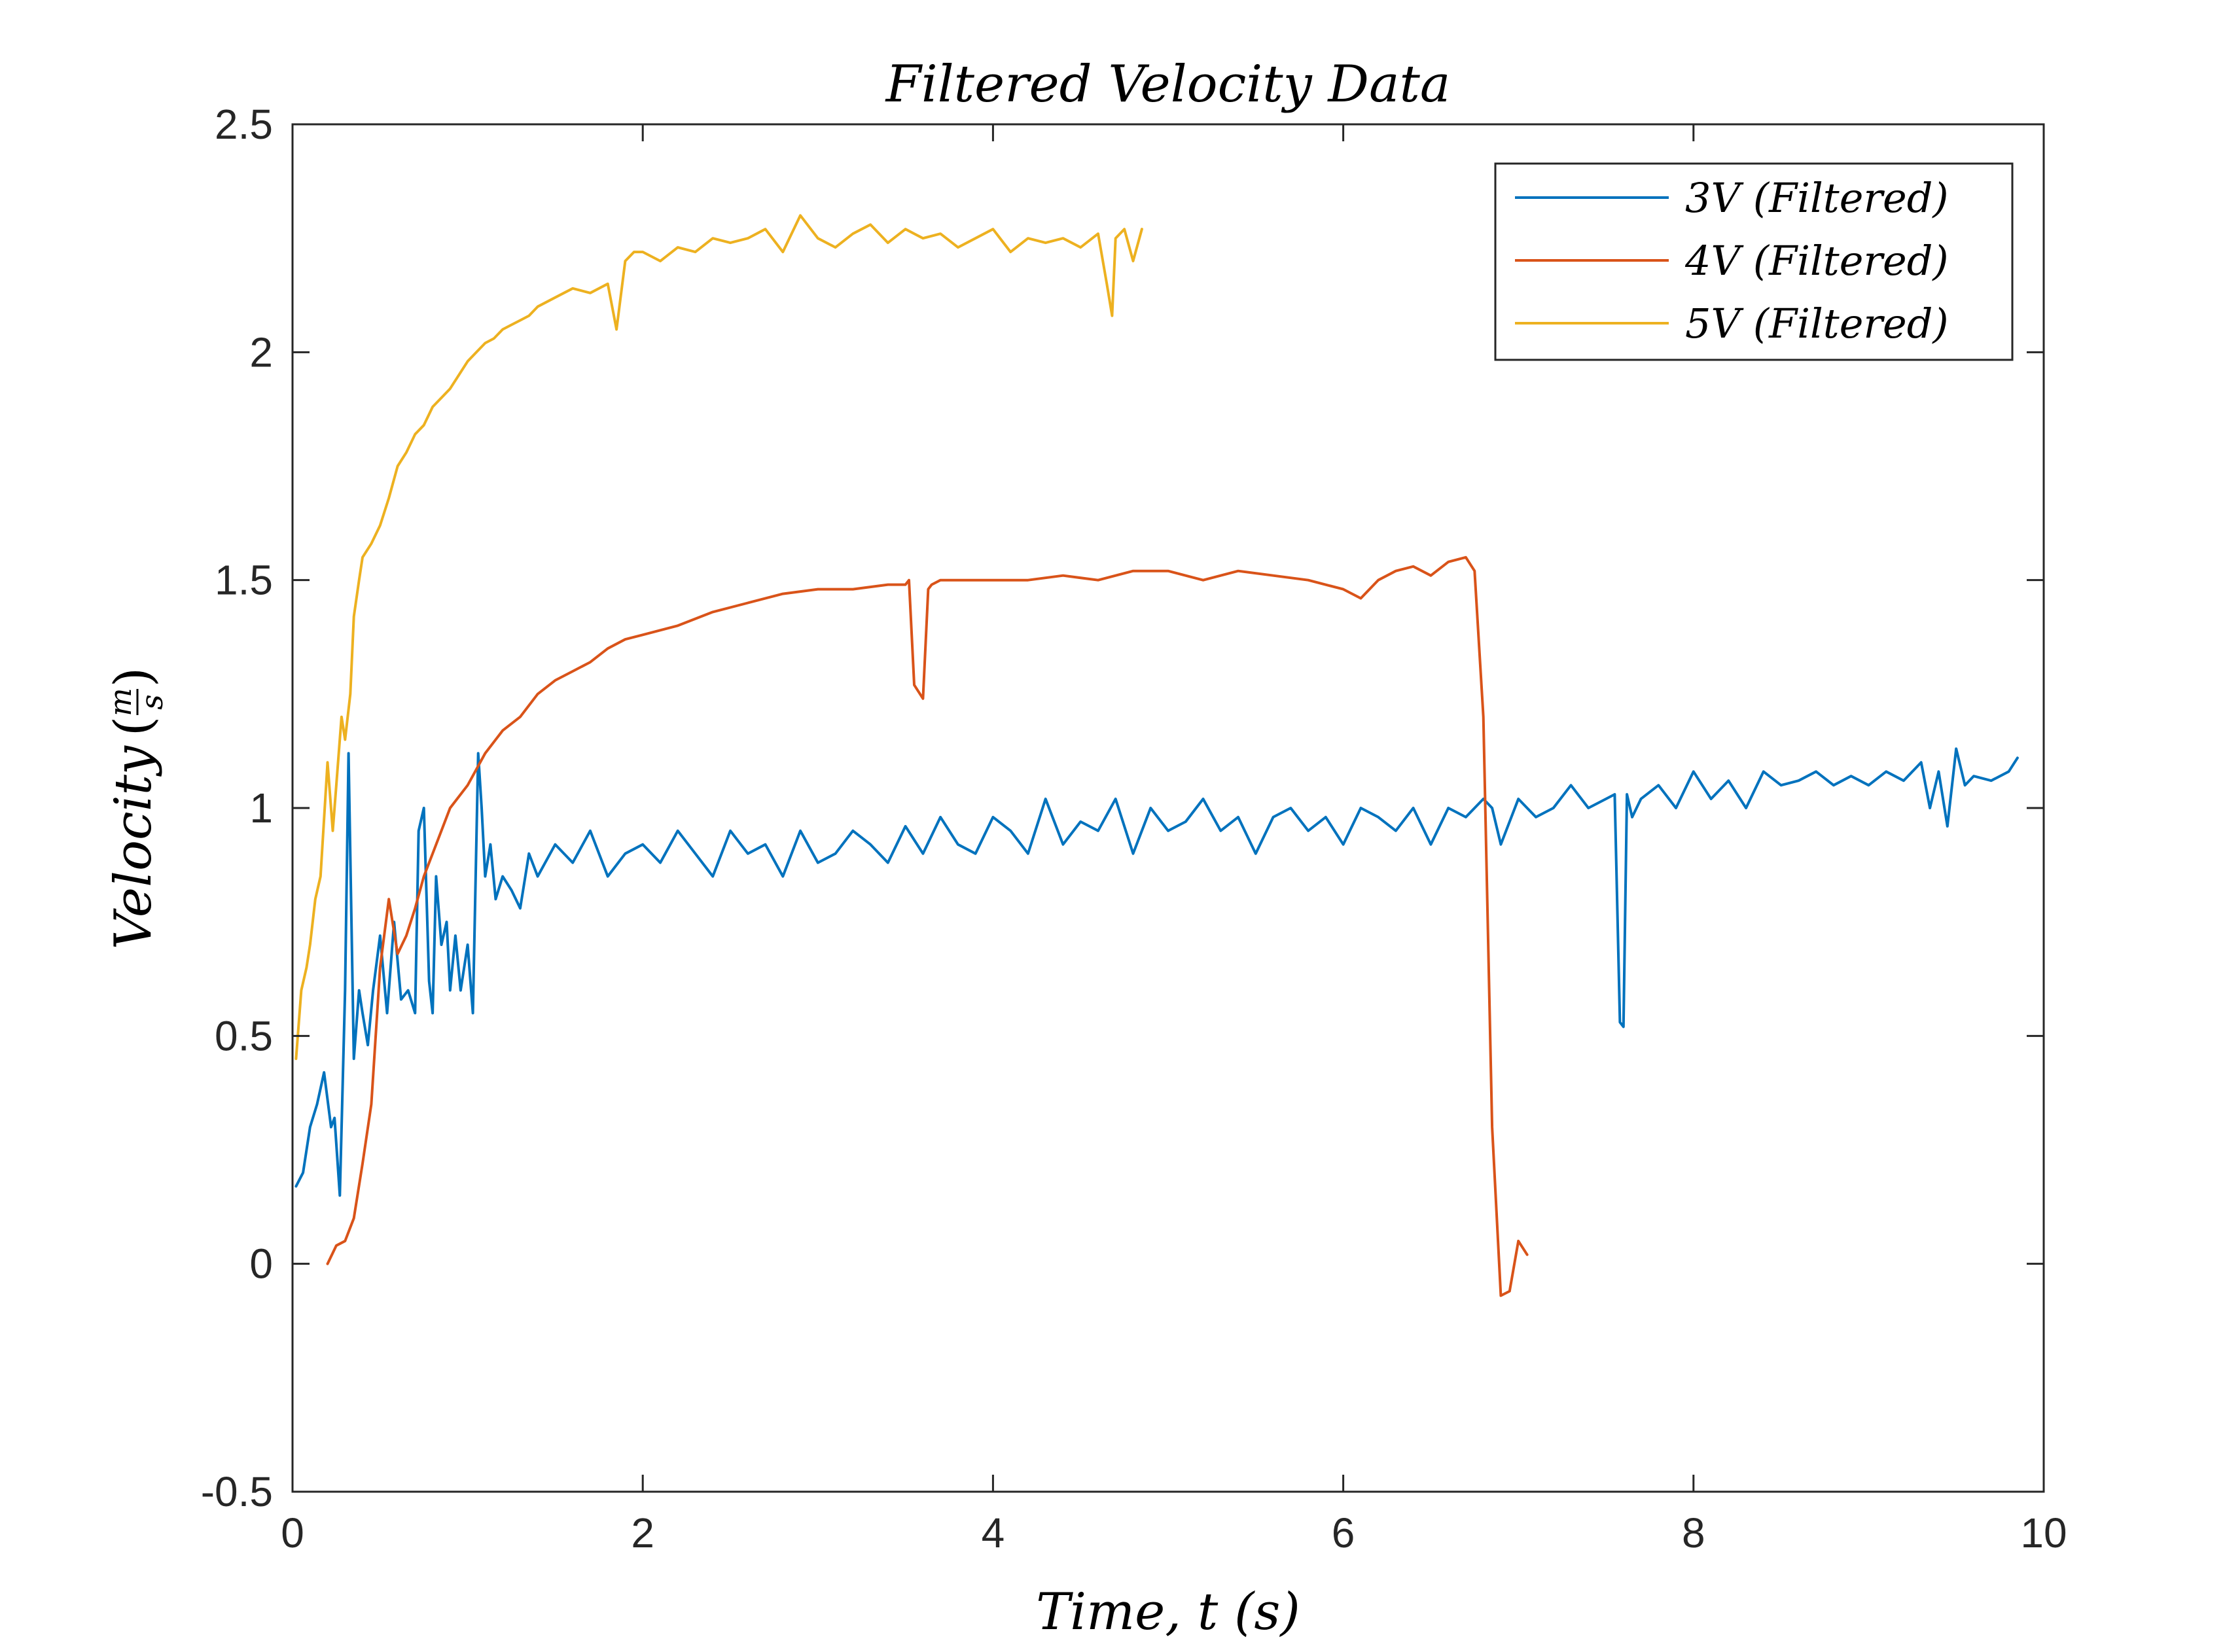  I want to click on x-tick-label: 2, so click(642, 1533).